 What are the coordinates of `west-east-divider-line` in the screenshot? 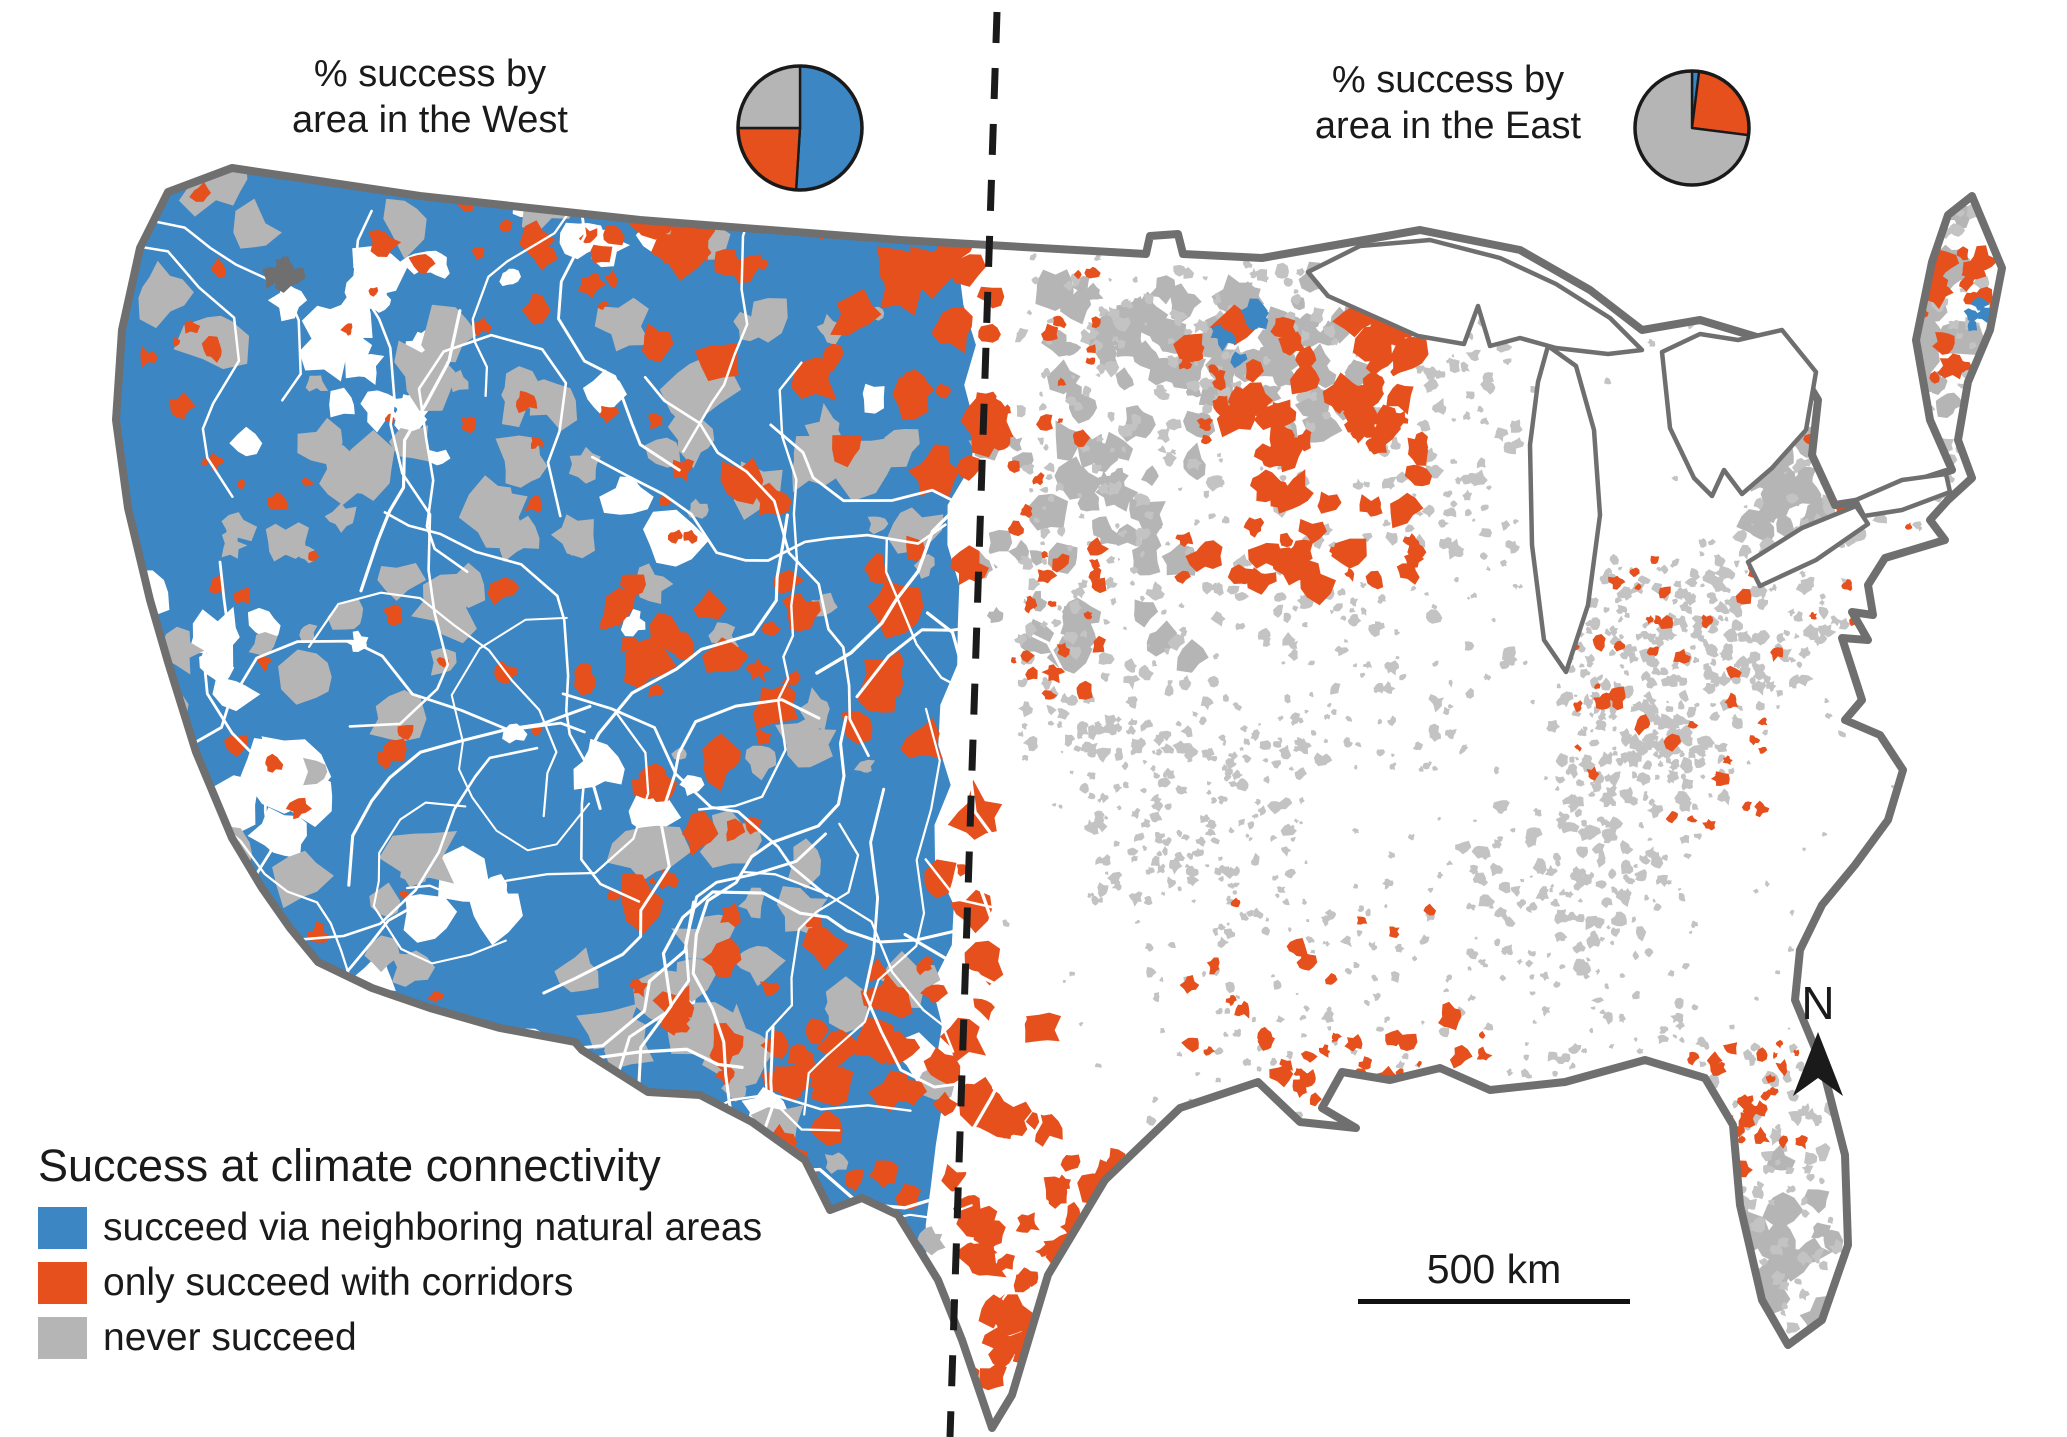 It's located at (973, 724).